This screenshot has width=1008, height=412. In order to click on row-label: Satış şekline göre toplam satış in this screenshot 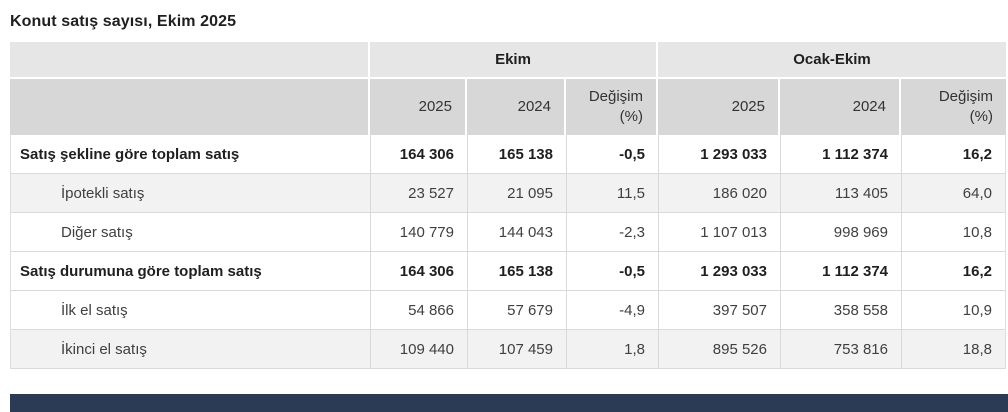, I will do `click(130, 154)`.